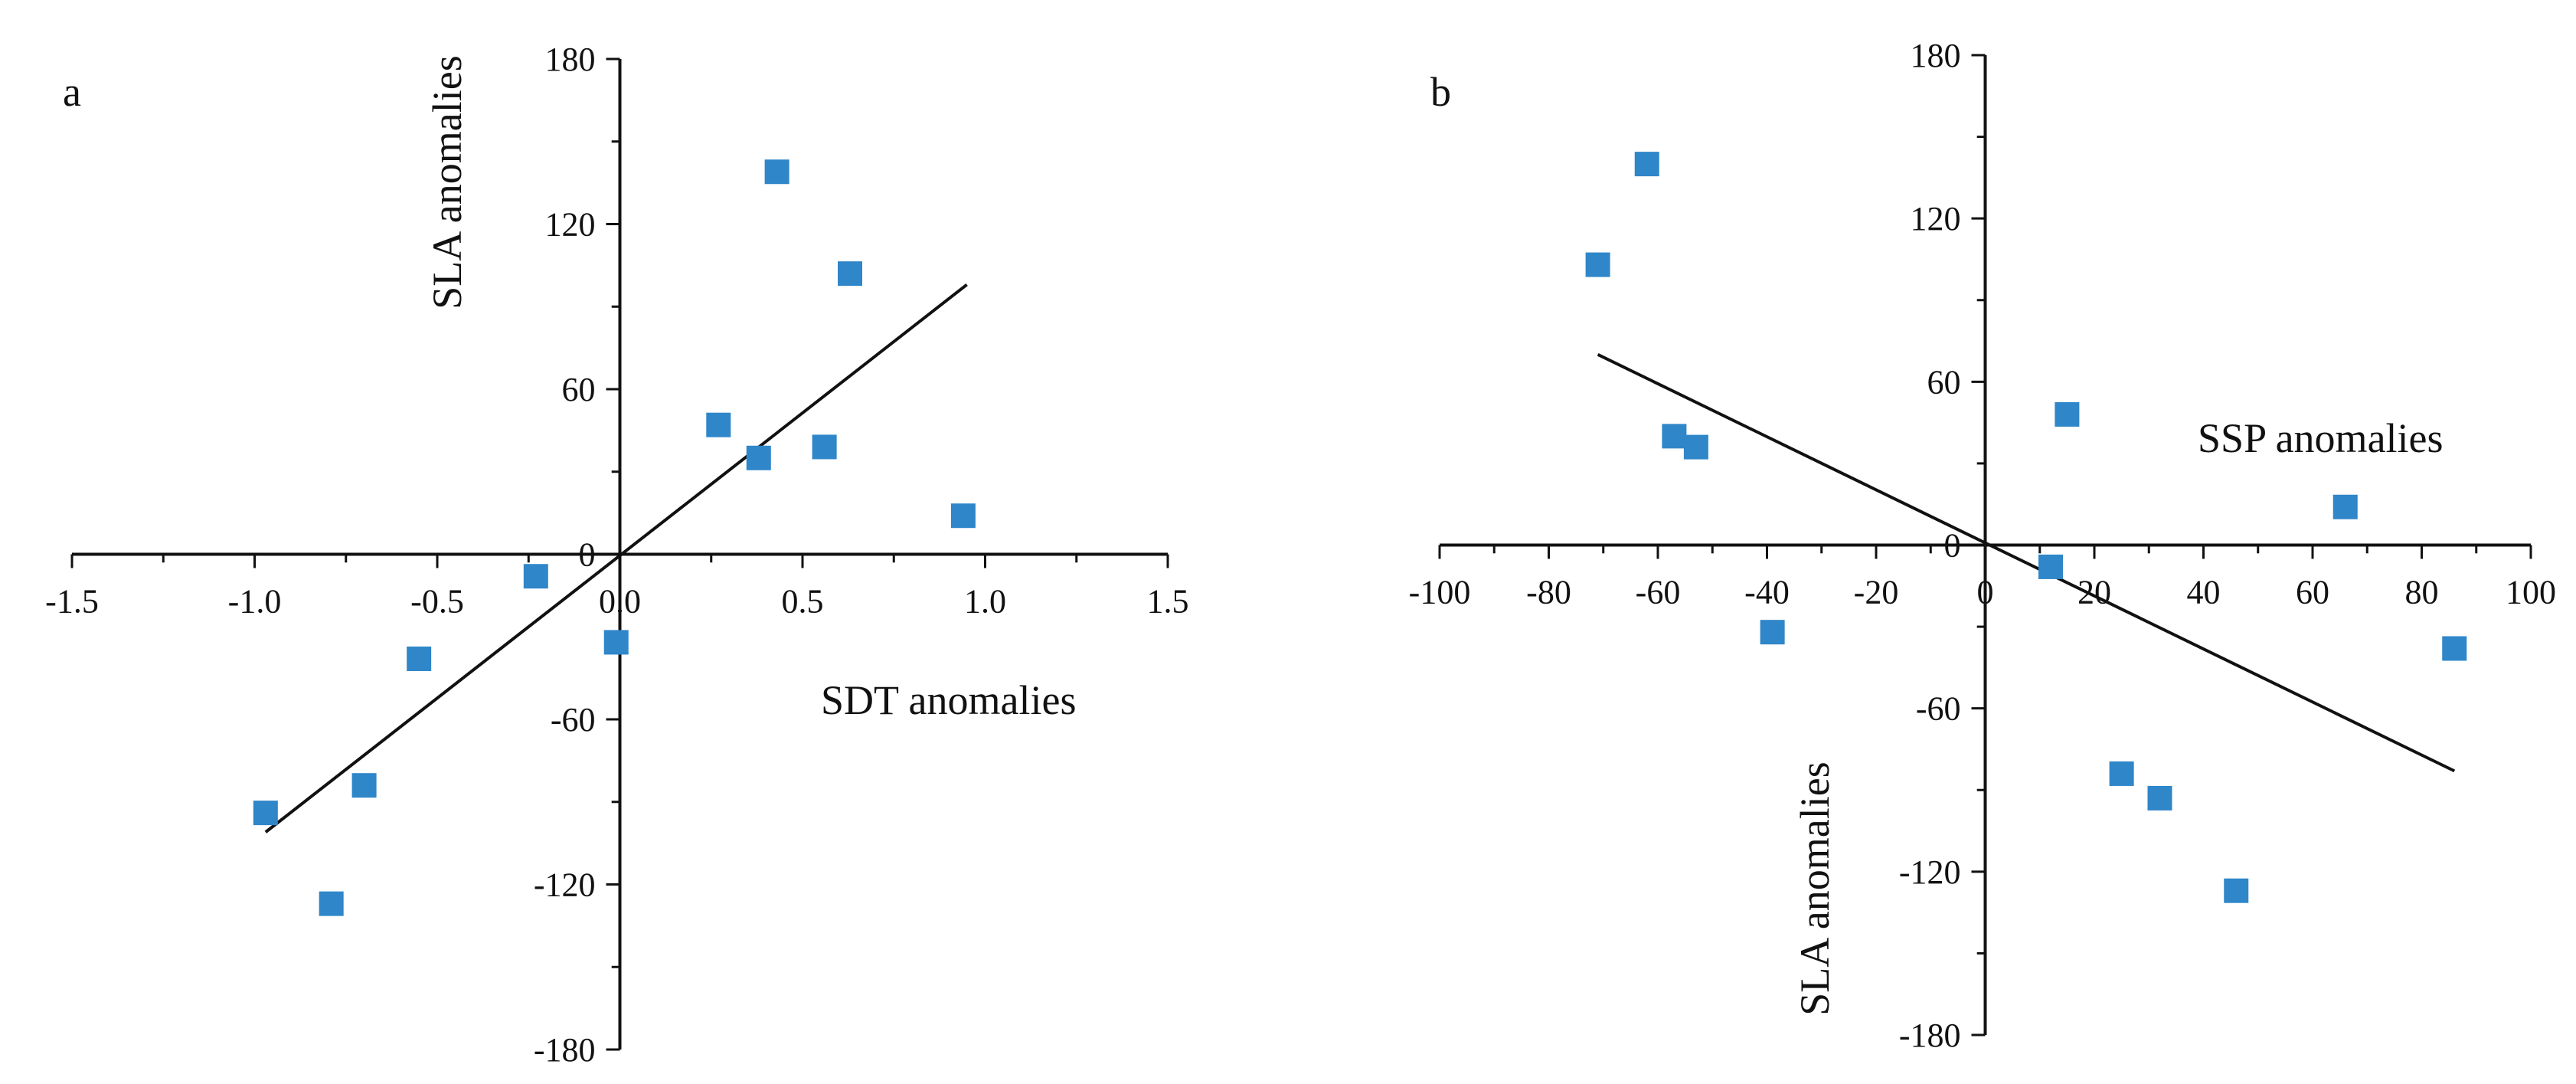 This screenshot has height=1084, width=2576. I want to click on panel-b-x-ticks: -100 -80 -60 -40 -20 0 20 40 60 80 100, so click(1982, 578).